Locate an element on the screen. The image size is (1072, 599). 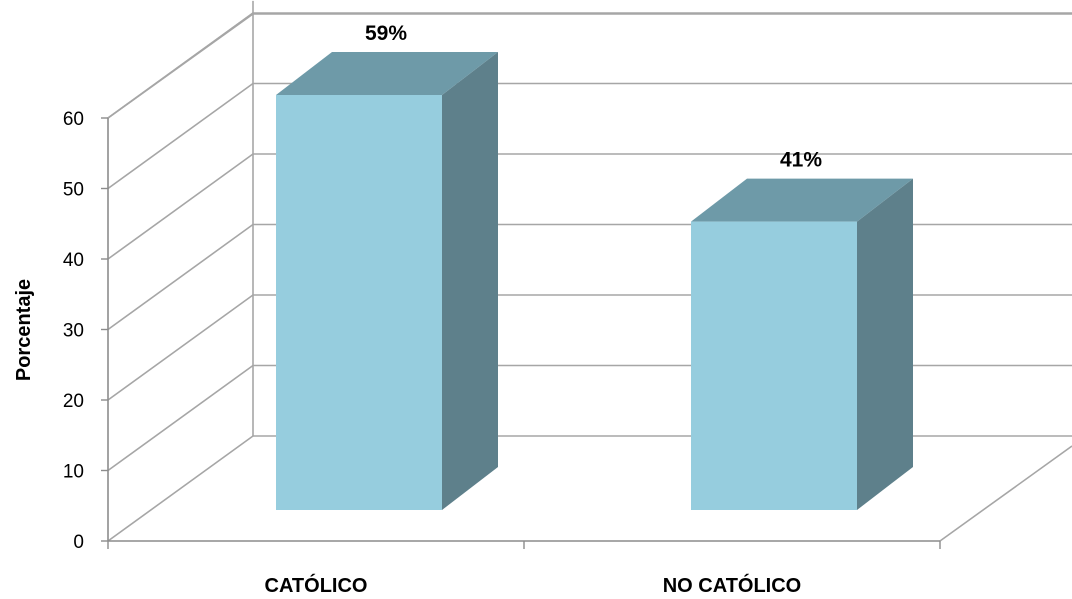
data-labels: 59% 41% is located at coordinates (593, 97).